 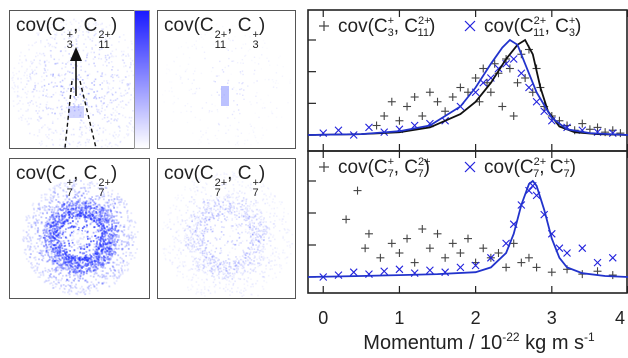 What do you see at coordinates (79, 228) in the screenshot?
I see `image-panel-c7-c7-a: cov(C +7, C 2+ 7)` at bounding box center [79, 228].